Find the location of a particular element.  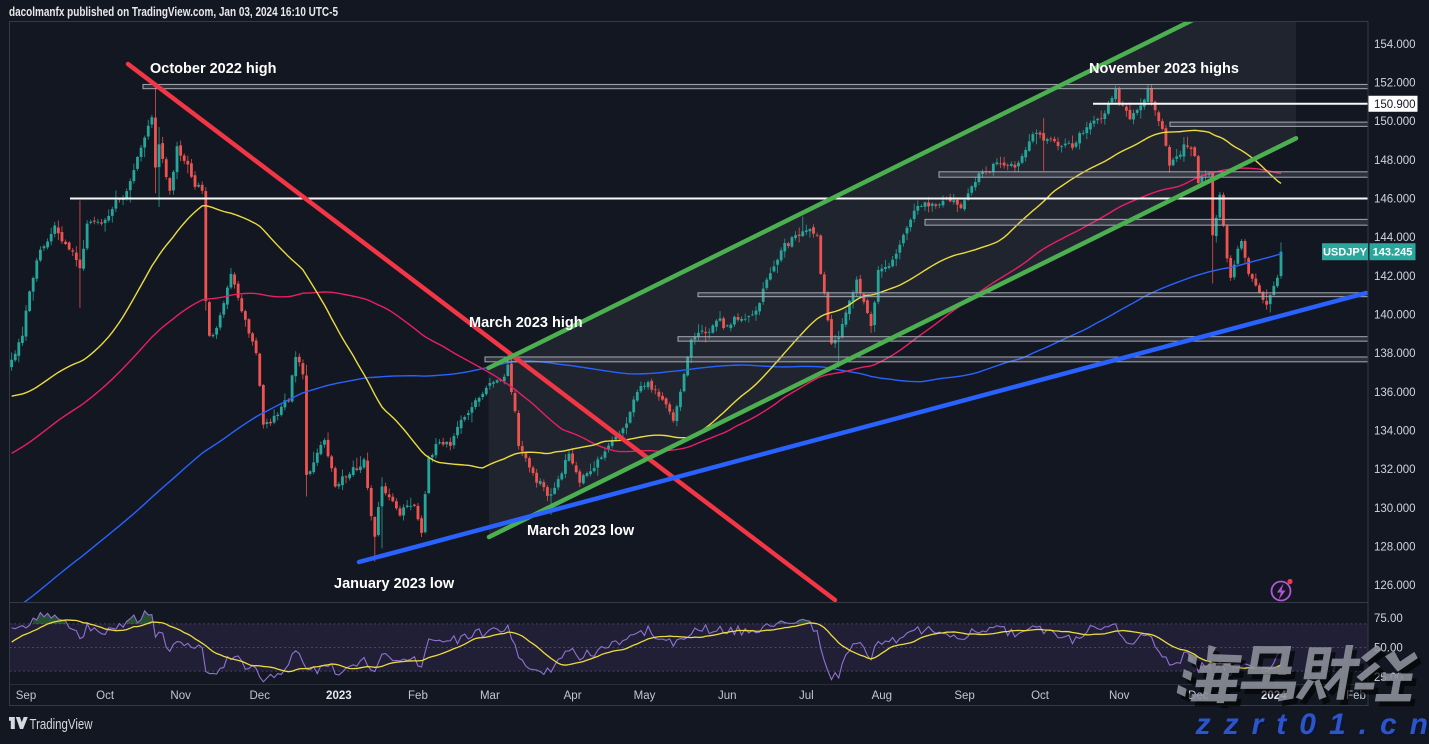

svg-text: USDJPY is located at coordinates (1345, 253).